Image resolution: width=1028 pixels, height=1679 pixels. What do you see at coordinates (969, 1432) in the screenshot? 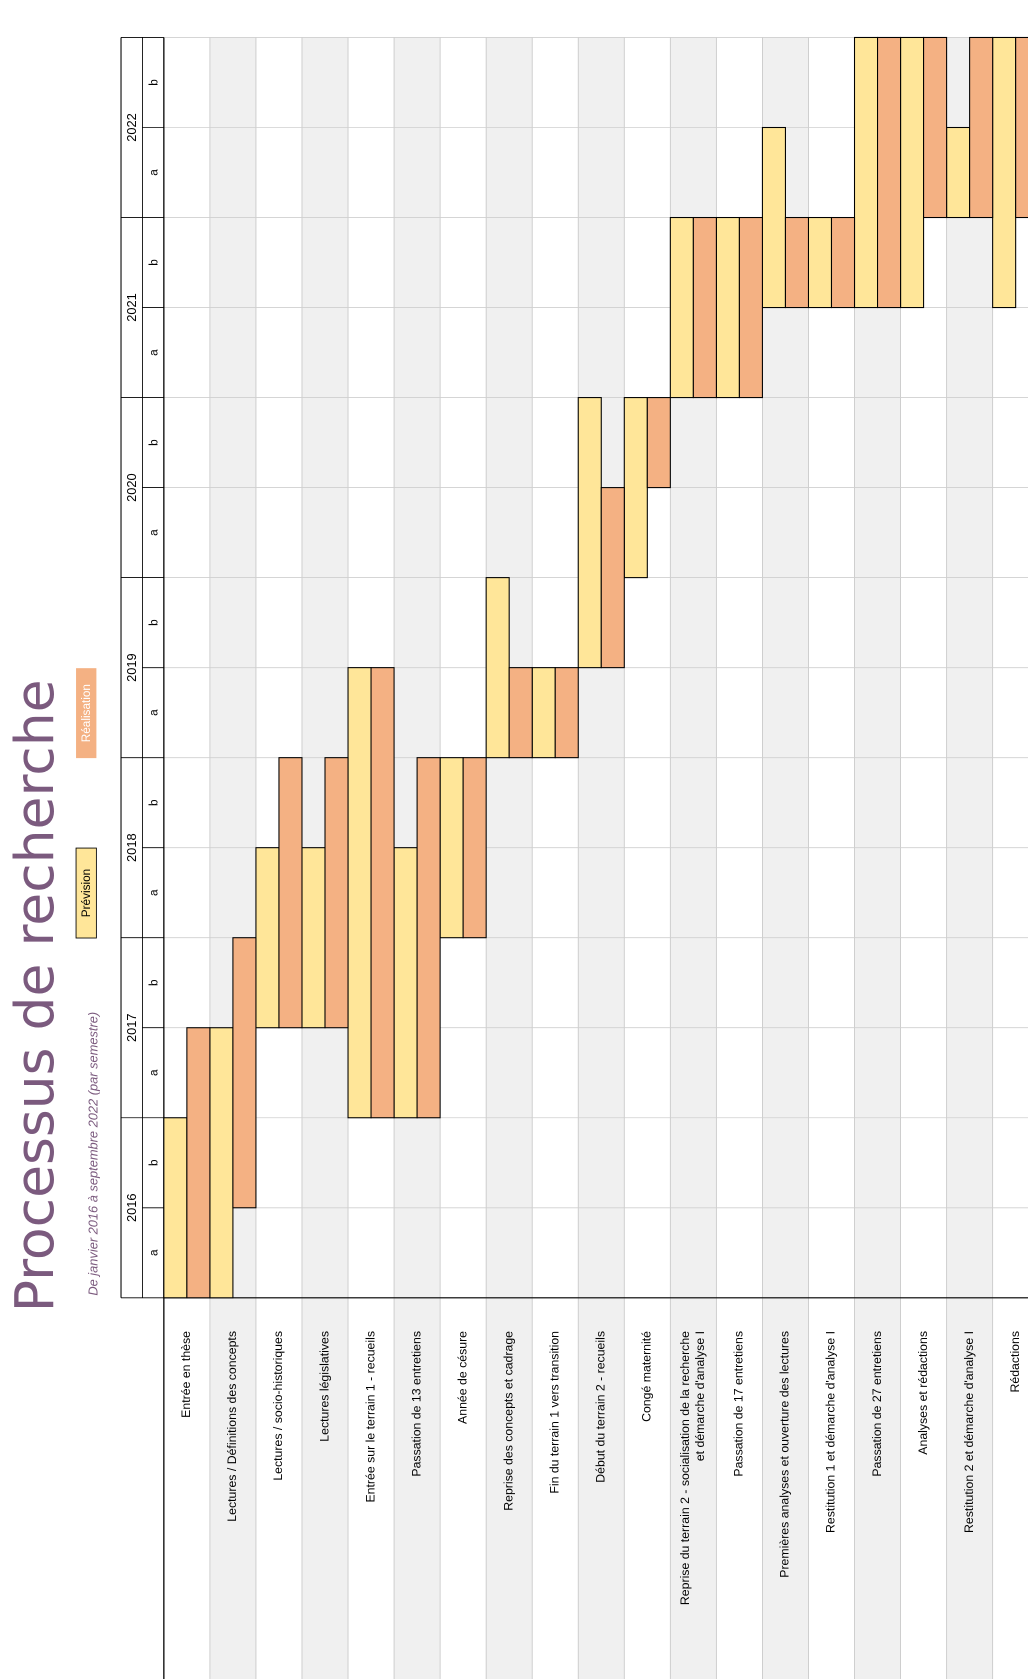
I see `task-label: Restitution 2 et démarche d'analyse I` at bounding box center [969, 1432].